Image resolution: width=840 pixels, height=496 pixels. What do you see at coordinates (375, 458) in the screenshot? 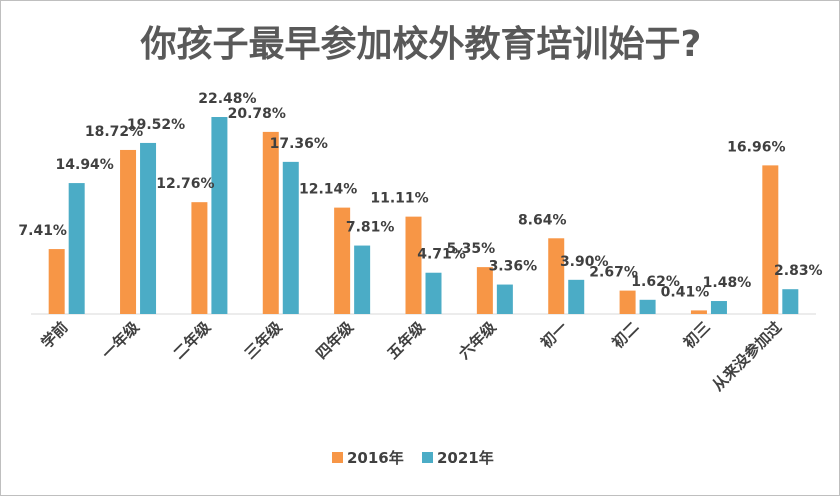
I see `legend-label-0: 2016年` at bounding box center [375, 458].